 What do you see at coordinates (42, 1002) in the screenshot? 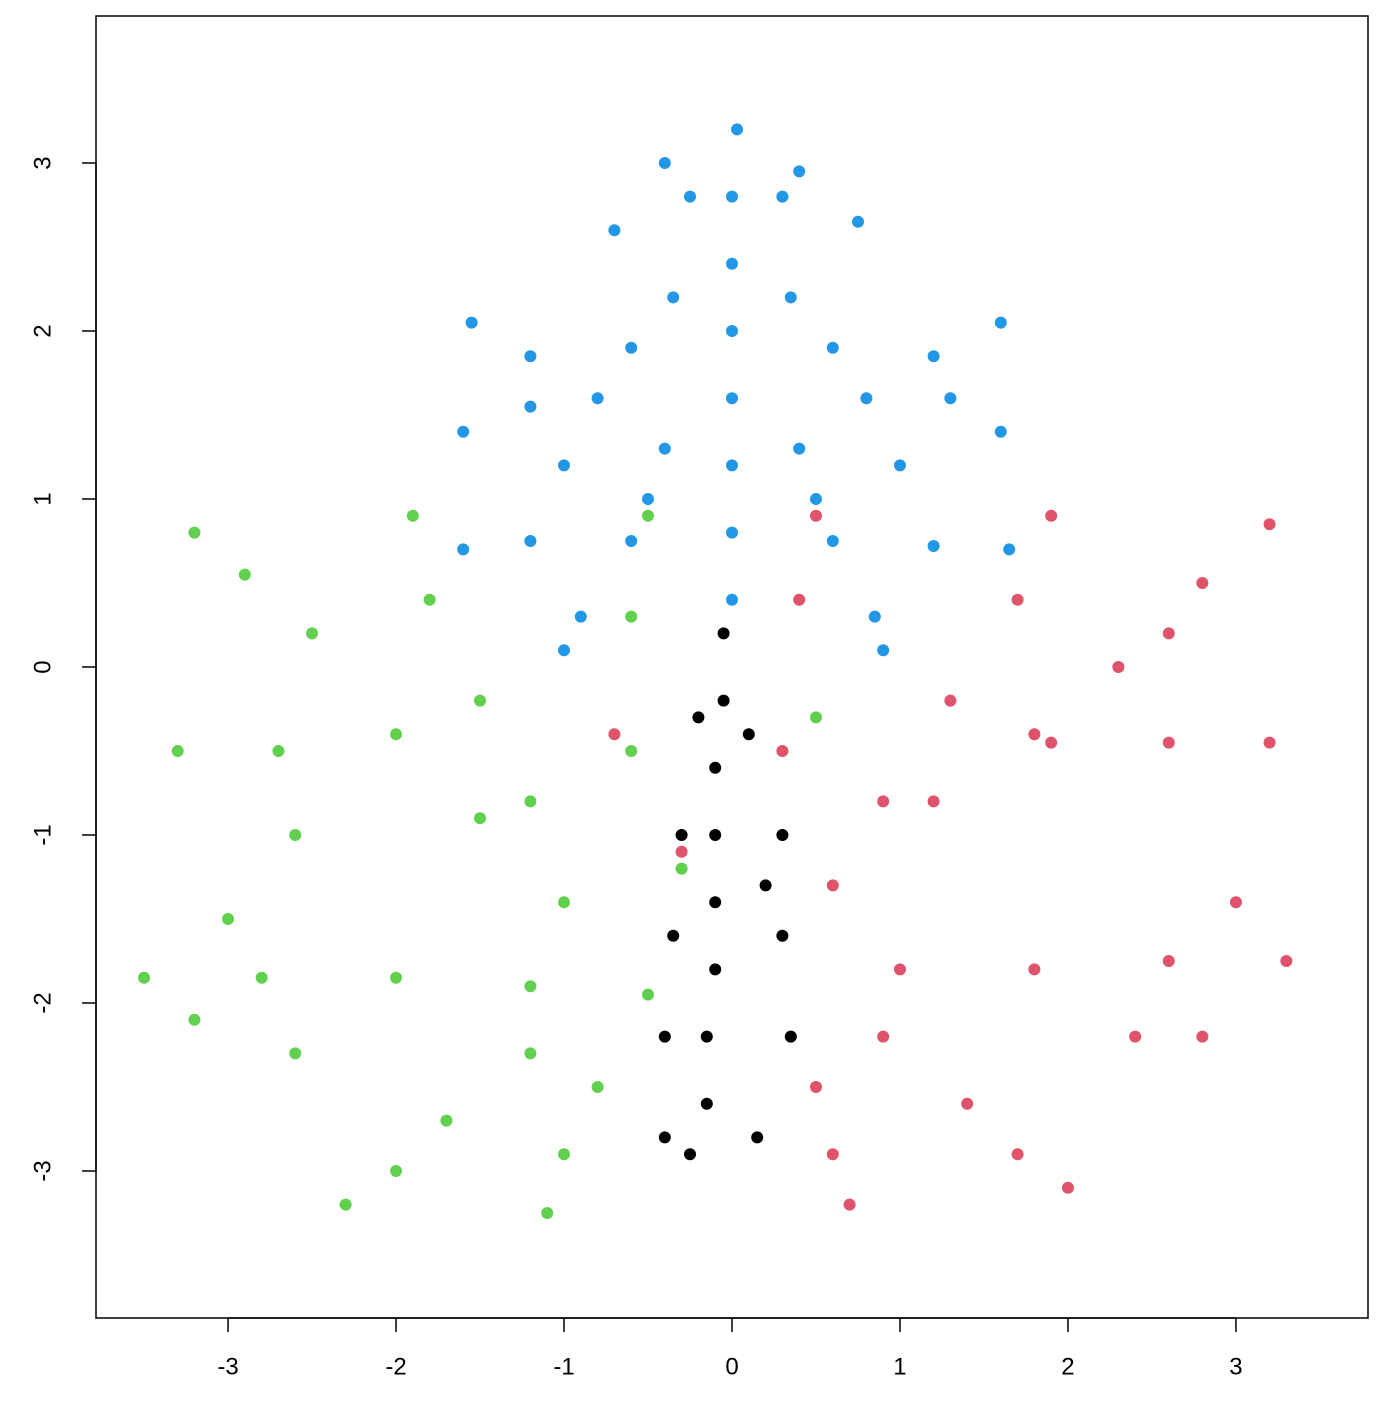
I see `y-tick-label: -2` at bounding box center [42, 1002].